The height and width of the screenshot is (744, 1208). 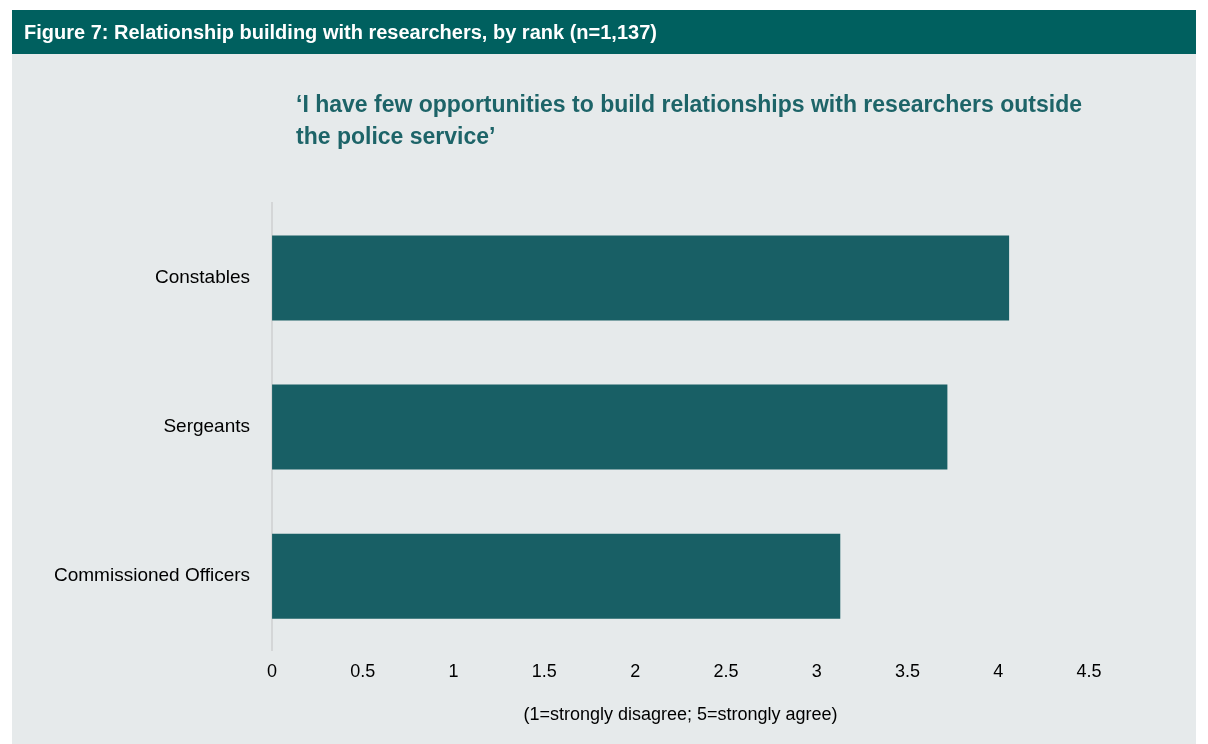 I want to click on chart-subtitle: ‘I have few opportunities to build relationships with researchers outside the police service’, so click(x=689, y=120).